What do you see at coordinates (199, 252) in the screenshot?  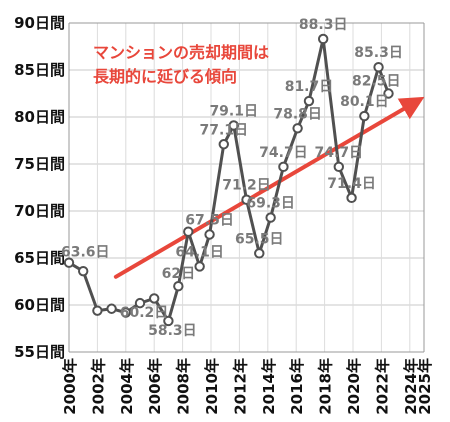 I see `data-label-10: 64.1日` at bounding box center [199, 252].